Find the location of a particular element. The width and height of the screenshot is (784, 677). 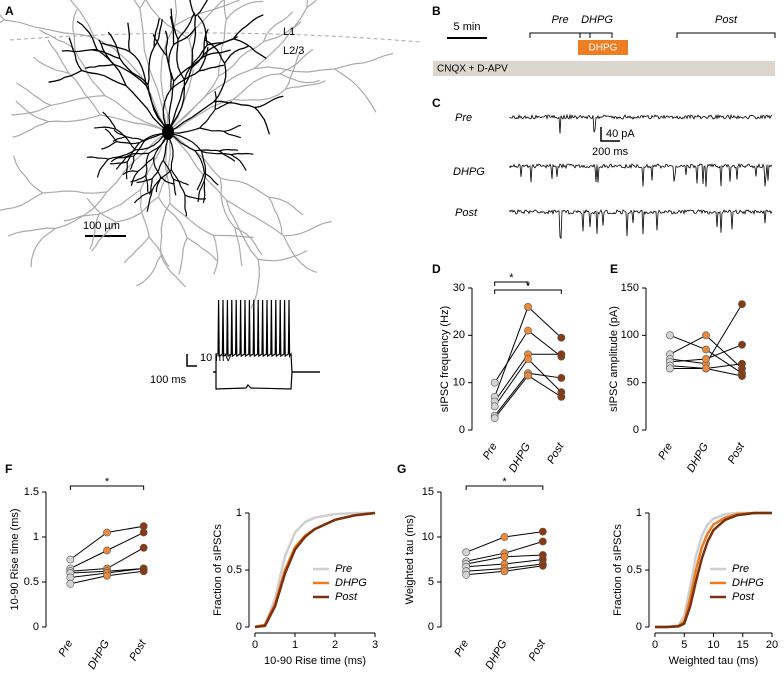

layer-label: L2/3 is located at coordinates (293, 51).